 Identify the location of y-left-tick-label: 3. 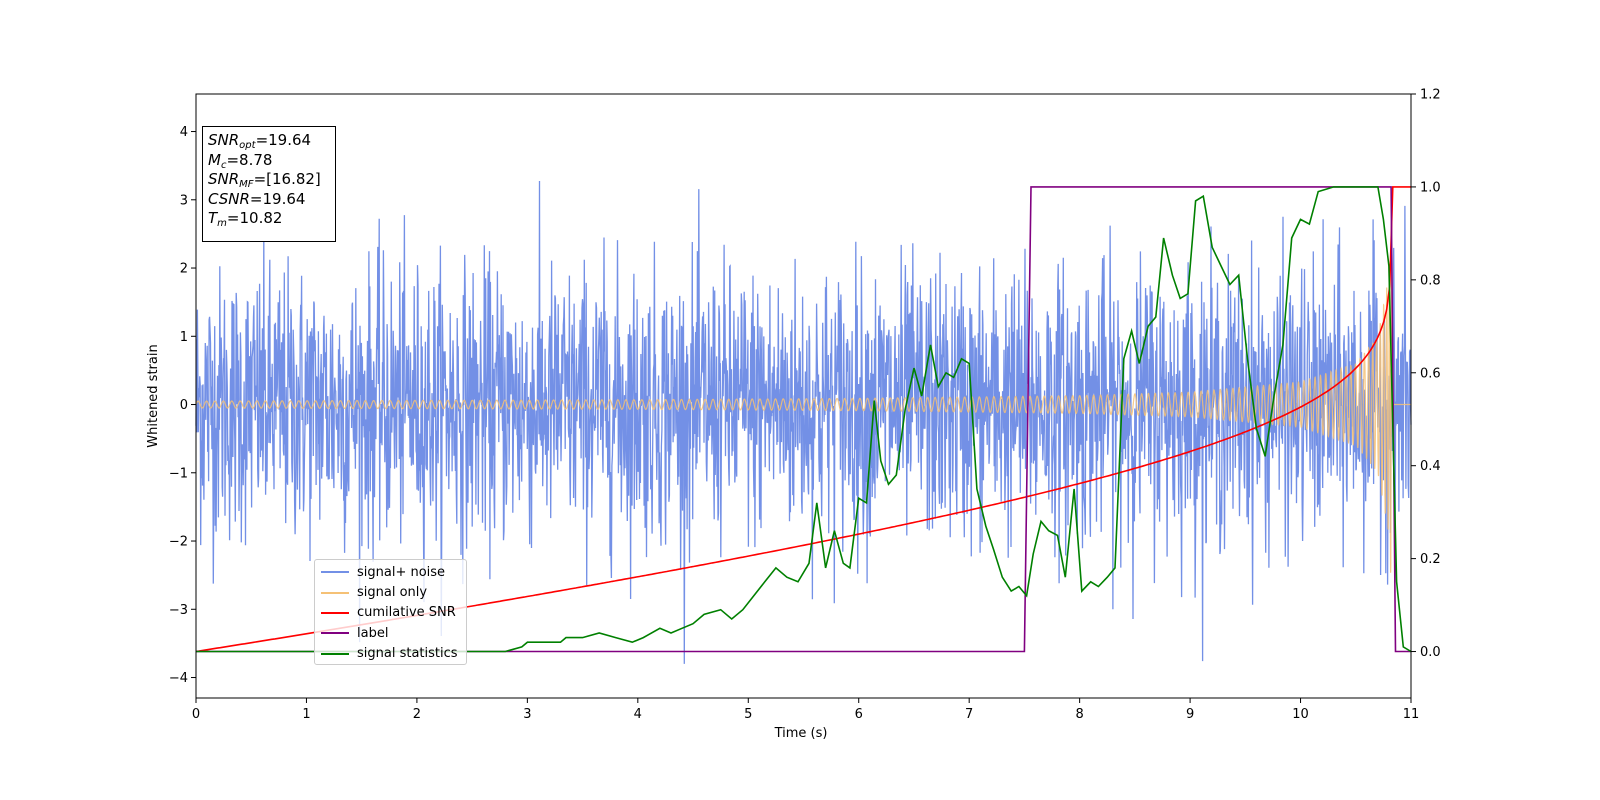
(184, 200).